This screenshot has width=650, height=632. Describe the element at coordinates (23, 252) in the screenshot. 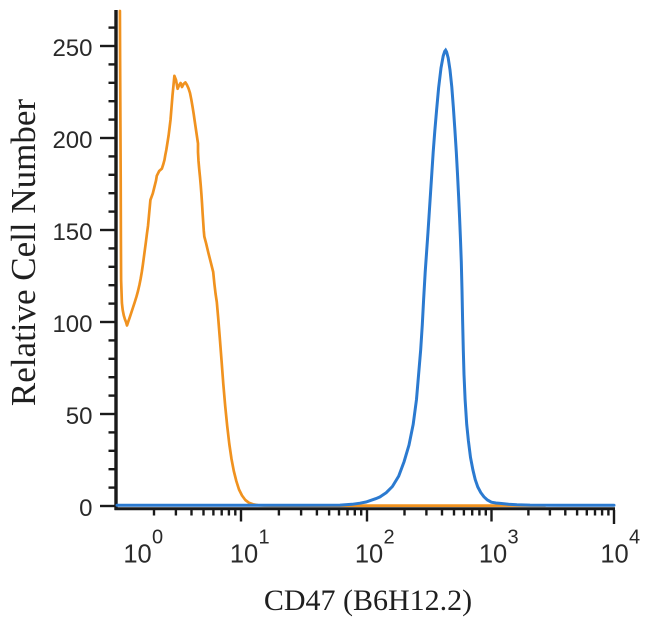

I see `svg-text: Relative Cell Number` at that location.